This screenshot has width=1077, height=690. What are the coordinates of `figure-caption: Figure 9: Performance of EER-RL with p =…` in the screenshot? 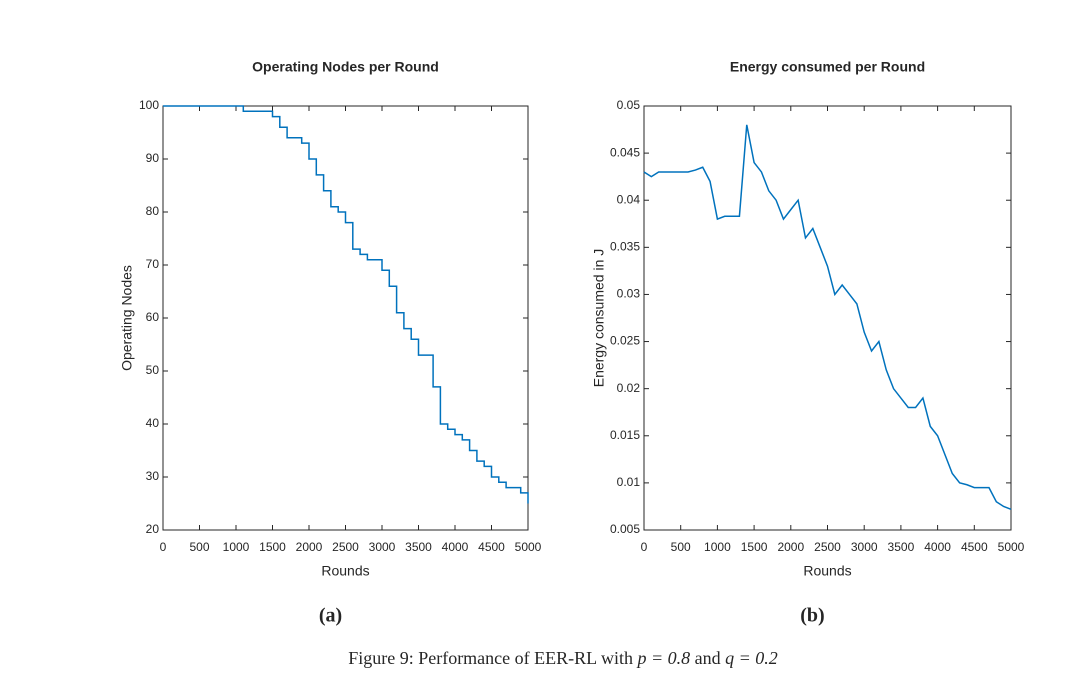 It's located at (563, 658).